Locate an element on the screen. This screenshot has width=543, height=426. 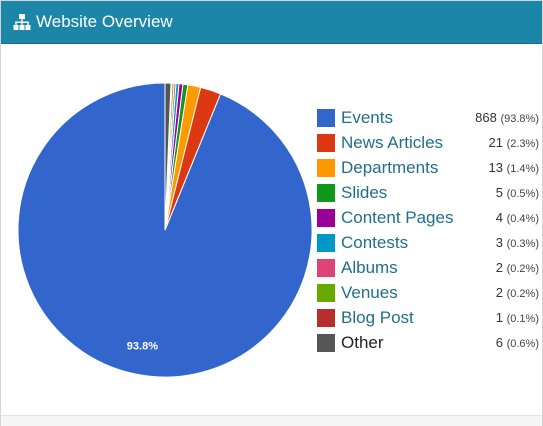
legend-value: 4 (0.4%) is located at coordinates (517, 218).